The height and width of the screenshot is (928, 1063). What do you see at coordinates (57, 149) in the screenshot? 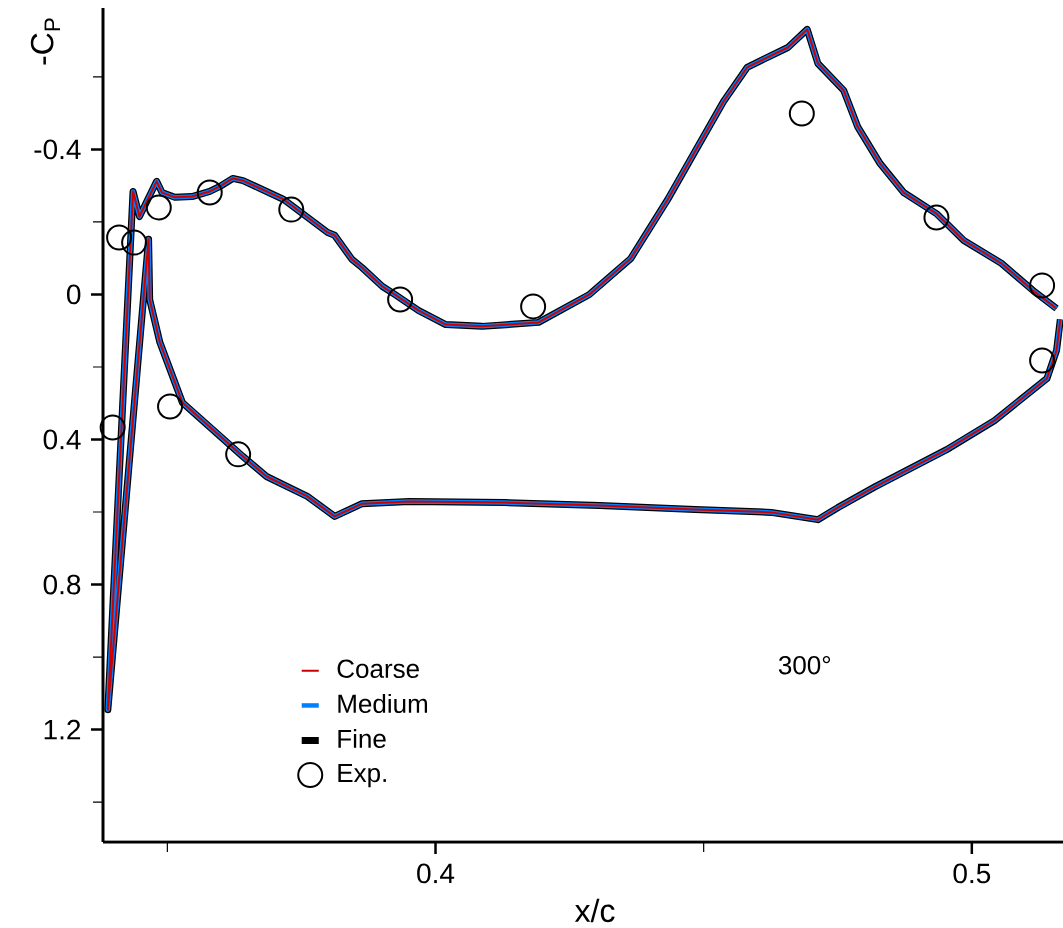
I see `y-tick-label: -0.4` at bounding box center [57, 149].